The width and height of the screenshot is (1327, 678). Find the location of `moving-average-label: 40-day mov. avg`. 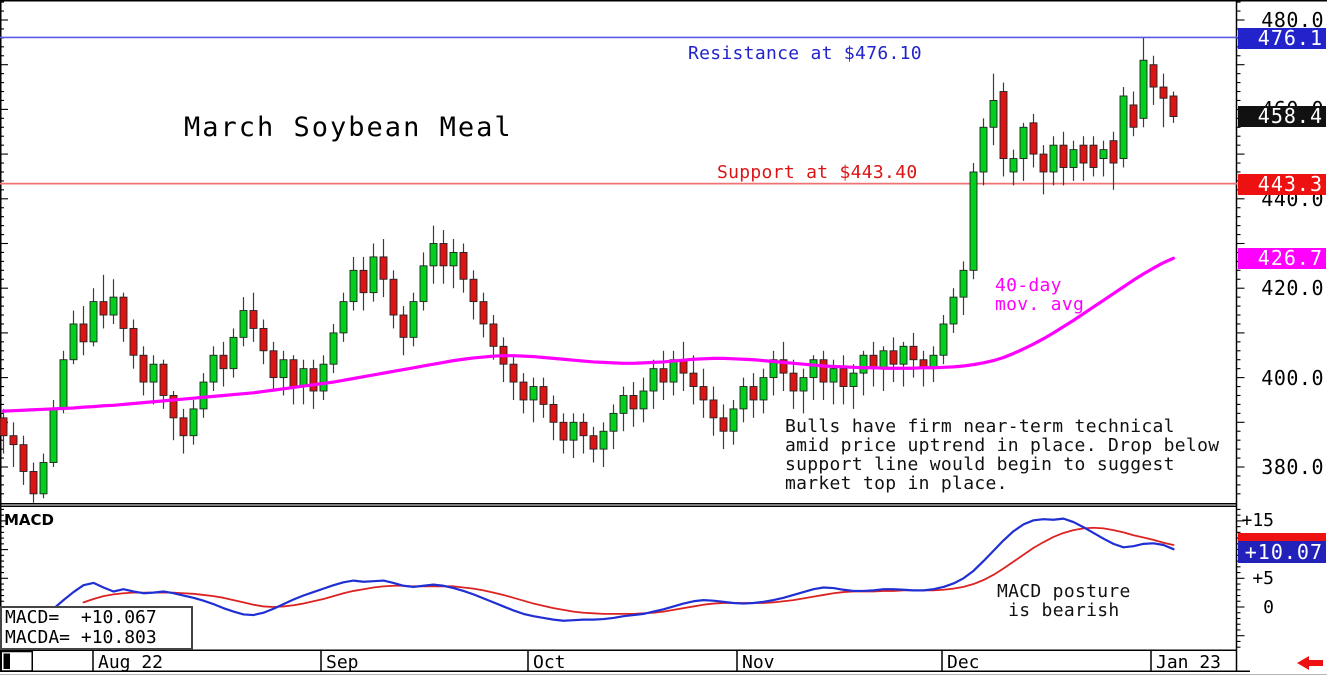

moving-average-label: 40-day mov. avg is located at coordinates (1040, 295).